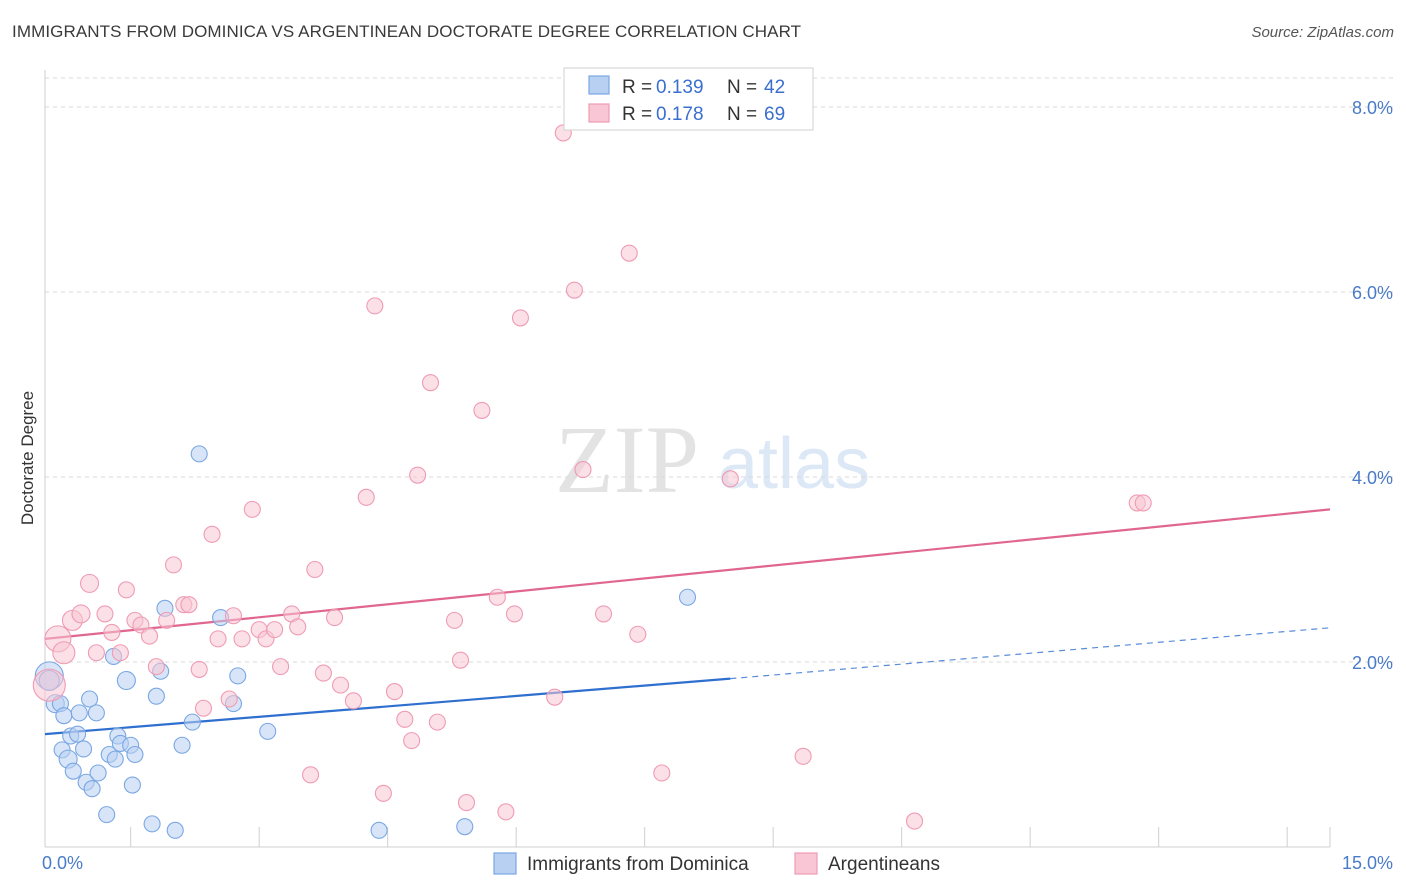 This screenshot has width=1406, height=892. Describe the element at coordinates (637, 114) in the screenshot. I see `legend-r-label-2: R =` at that location.